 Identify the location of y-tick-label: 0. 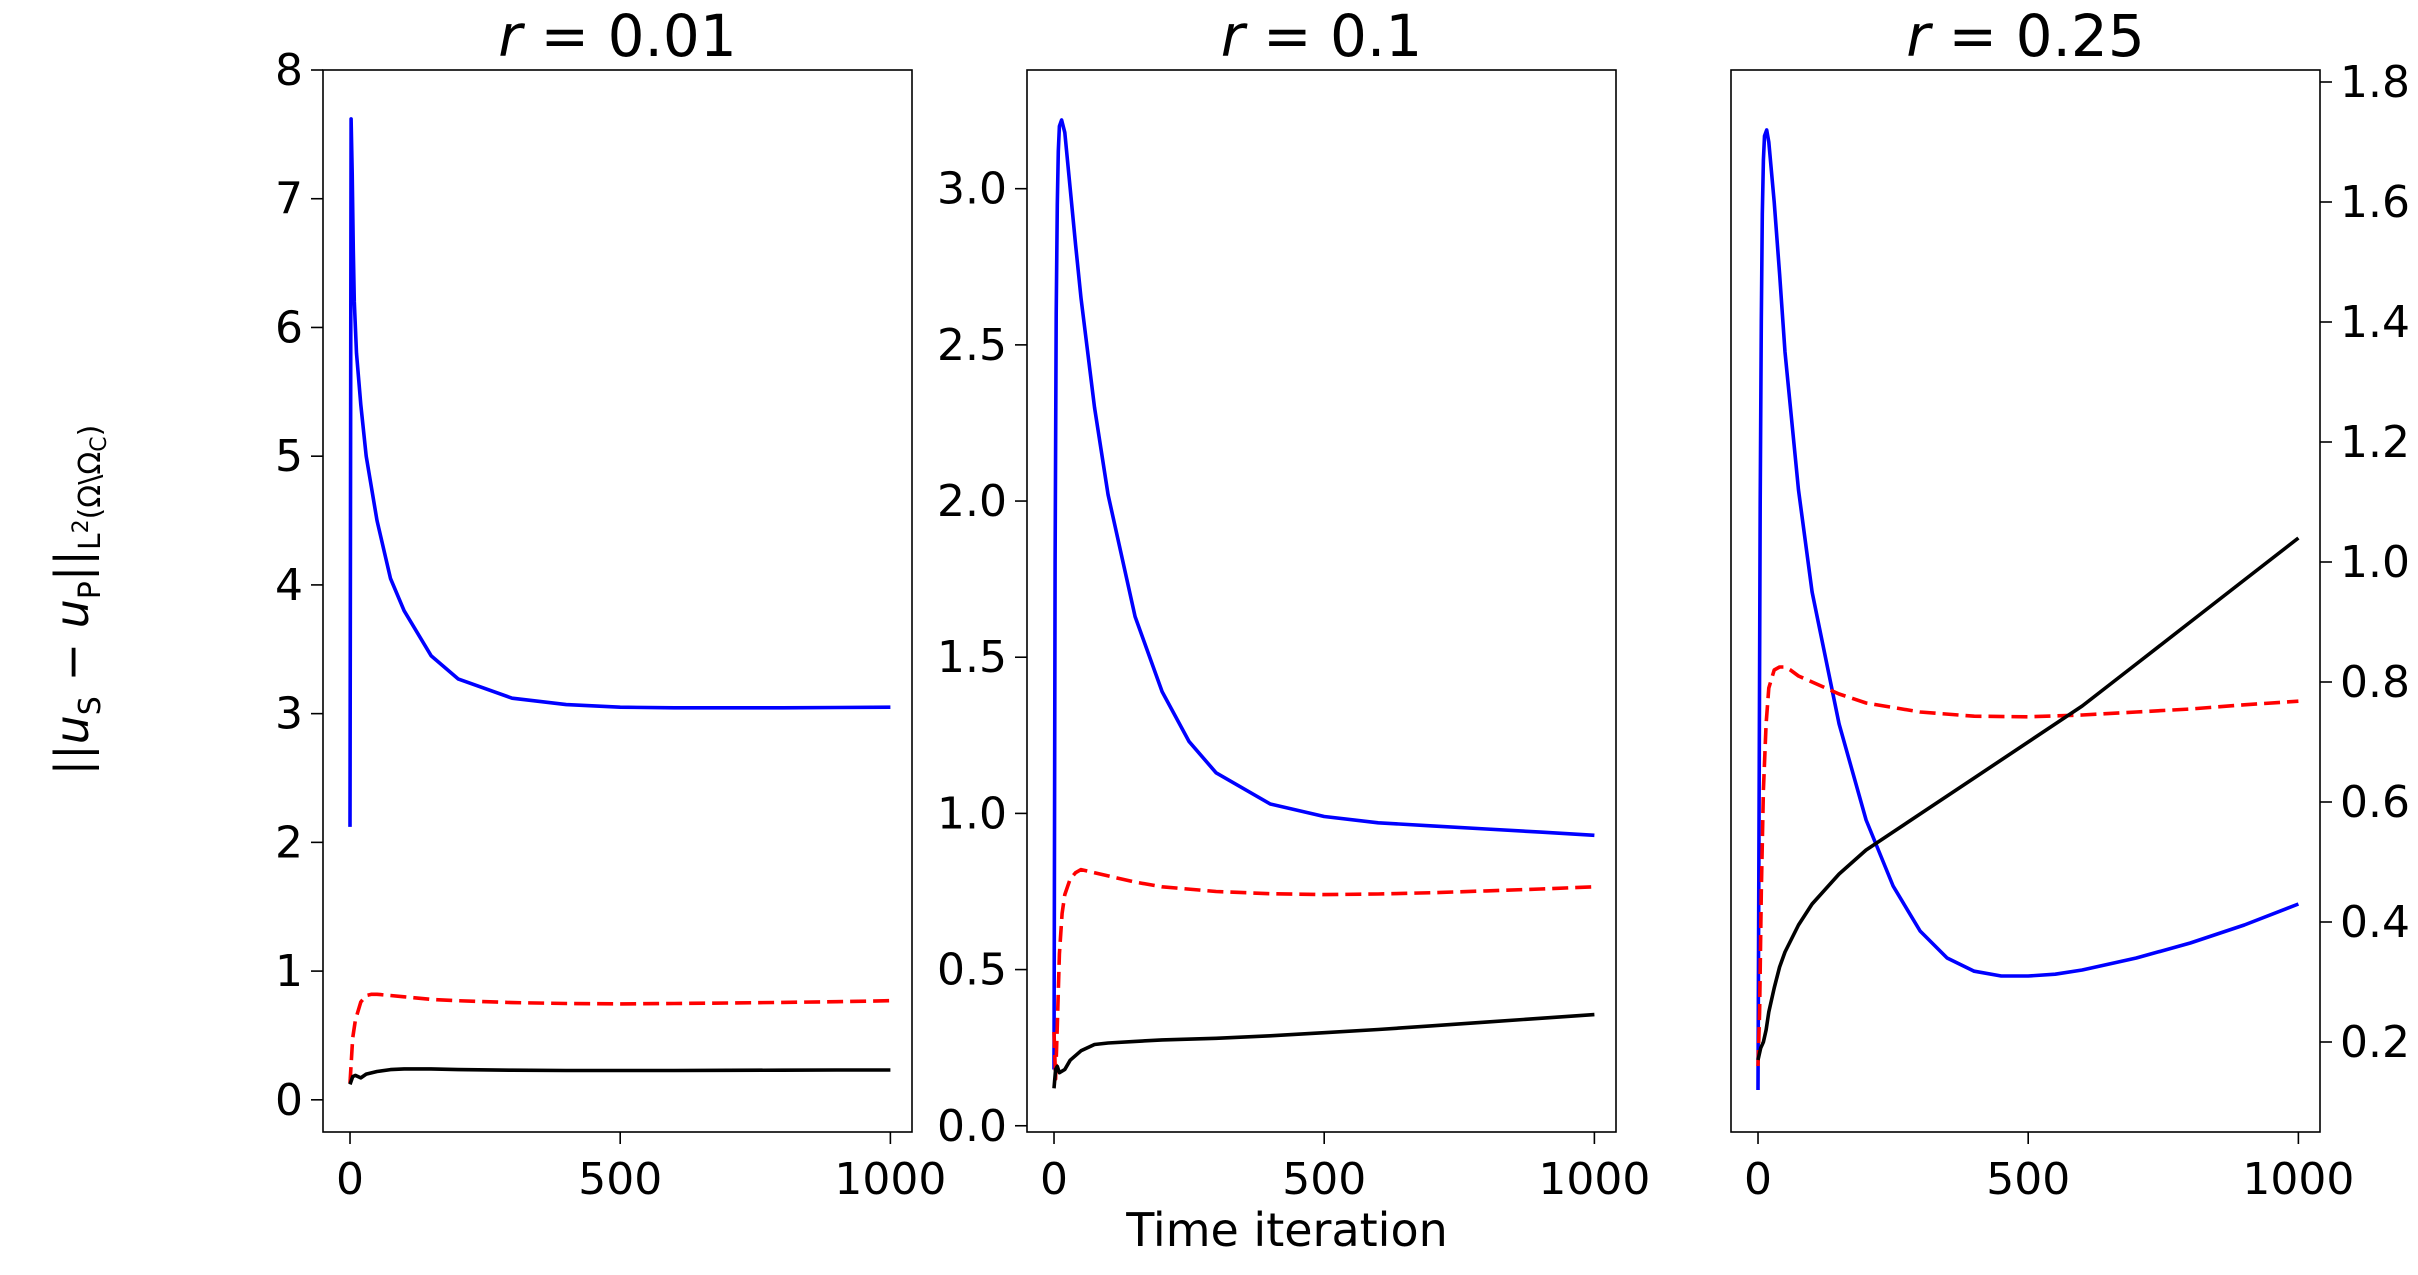
(289, 1100).